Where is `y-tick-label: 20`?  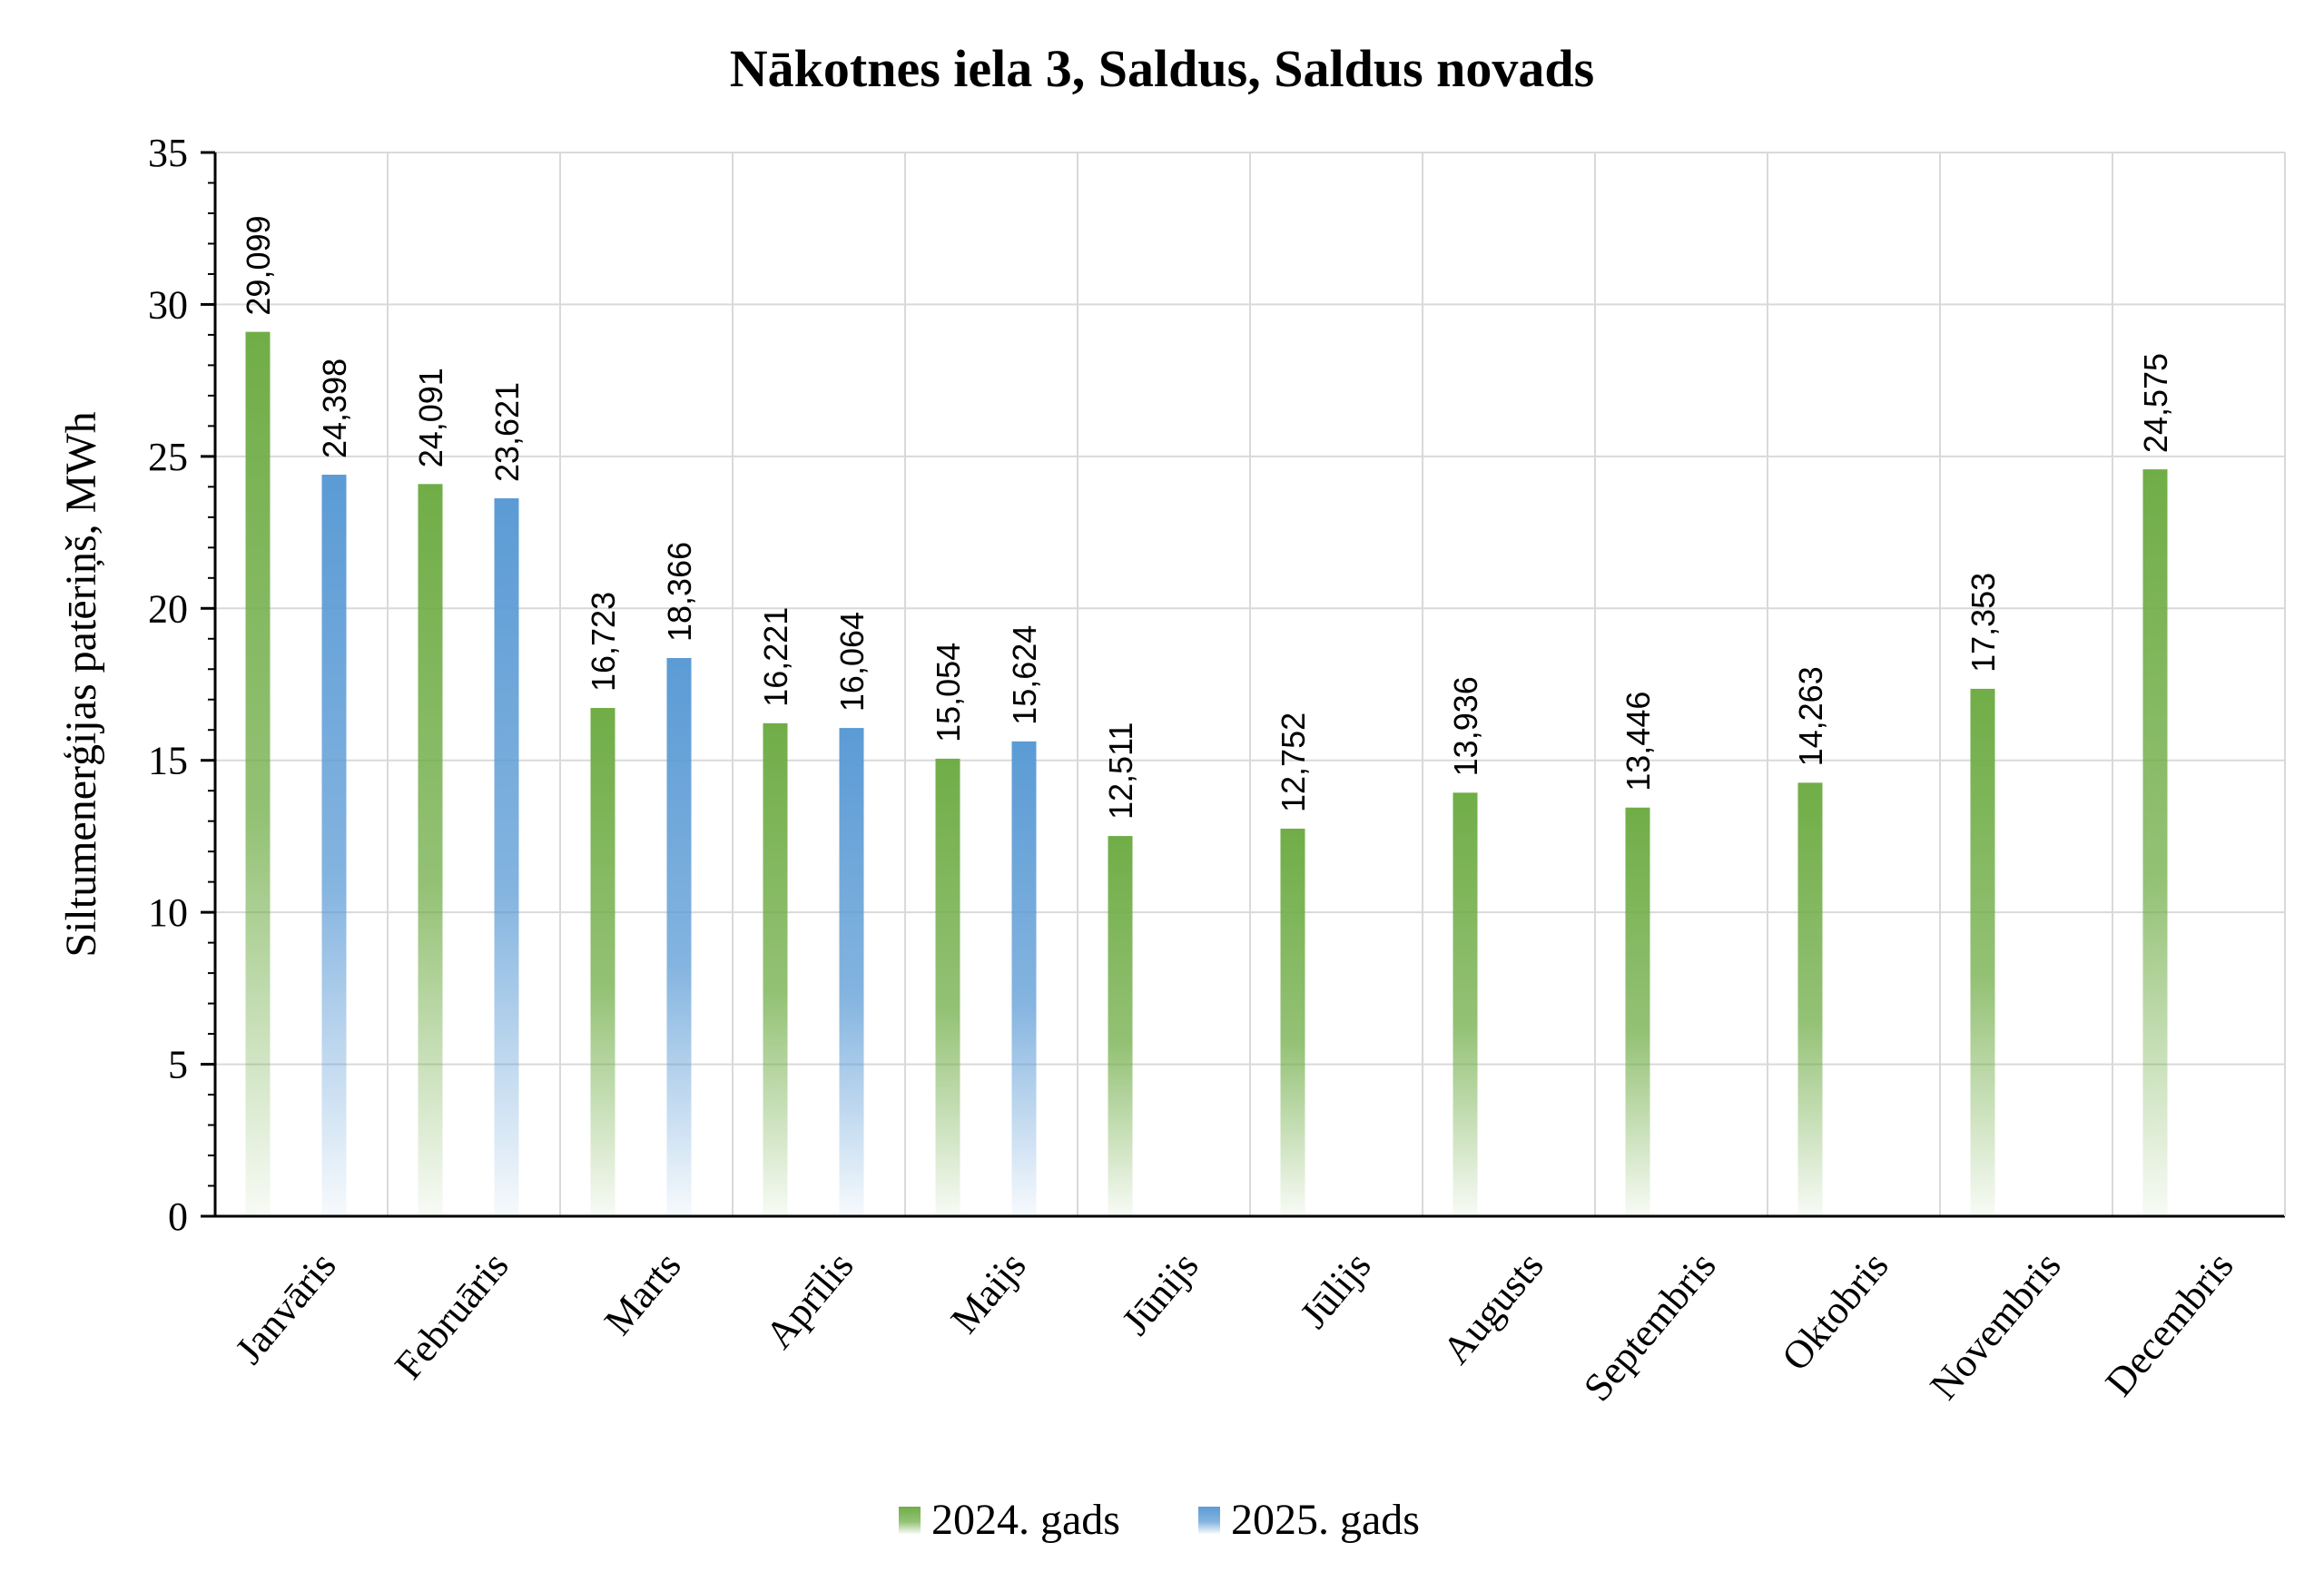
y-tick-label: 20 is located at coordinates (168, 608).